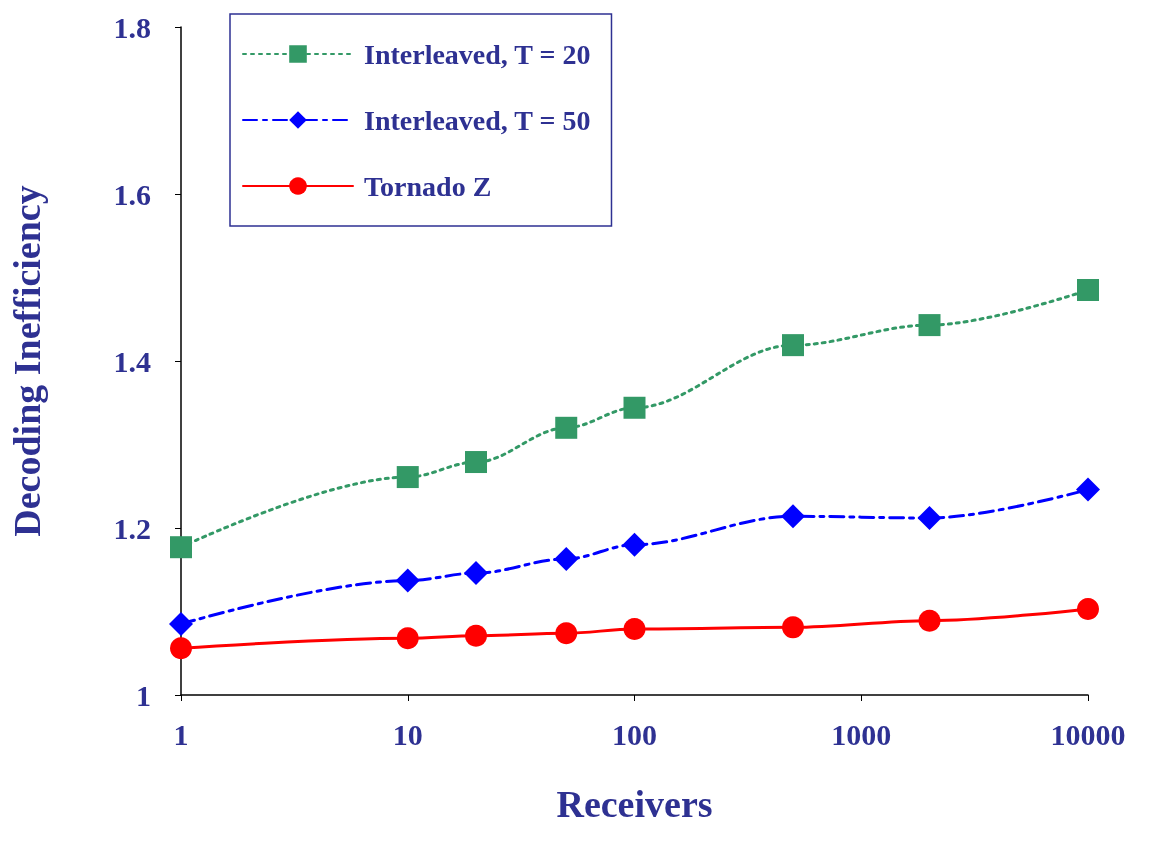 The width and height of the screenshot is (1149, 851). Describe the element at coordinates (428, 186) in the screenshot. I see `legend-label: Tornado Z` at that location.